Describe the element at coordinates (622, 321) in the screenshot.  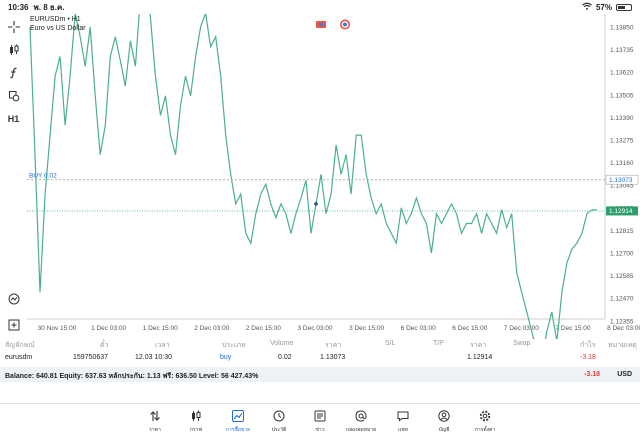
I see `price-tick-label: 1.12355` at that location.